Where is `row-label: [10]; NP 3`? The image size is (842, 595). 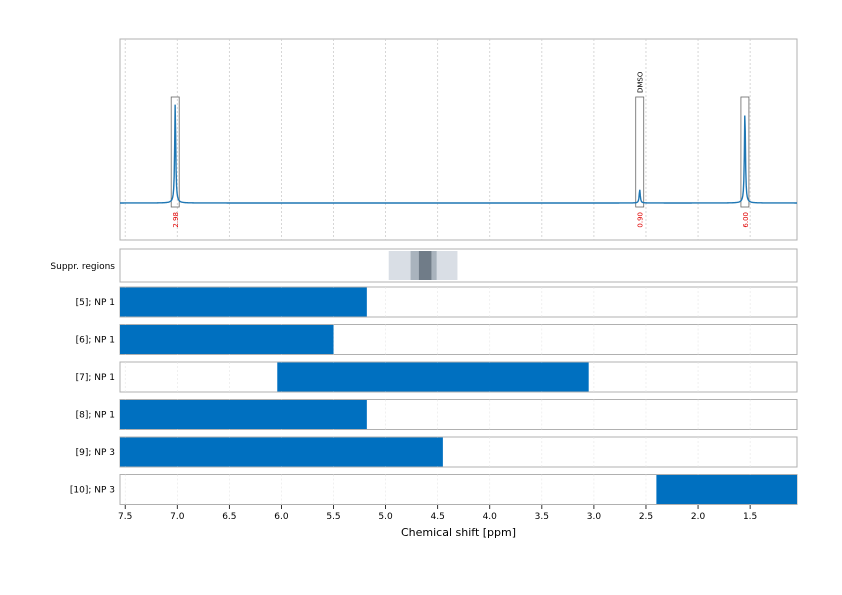
row-label: [10]; NP 3 is located at coordinates (92, 491).